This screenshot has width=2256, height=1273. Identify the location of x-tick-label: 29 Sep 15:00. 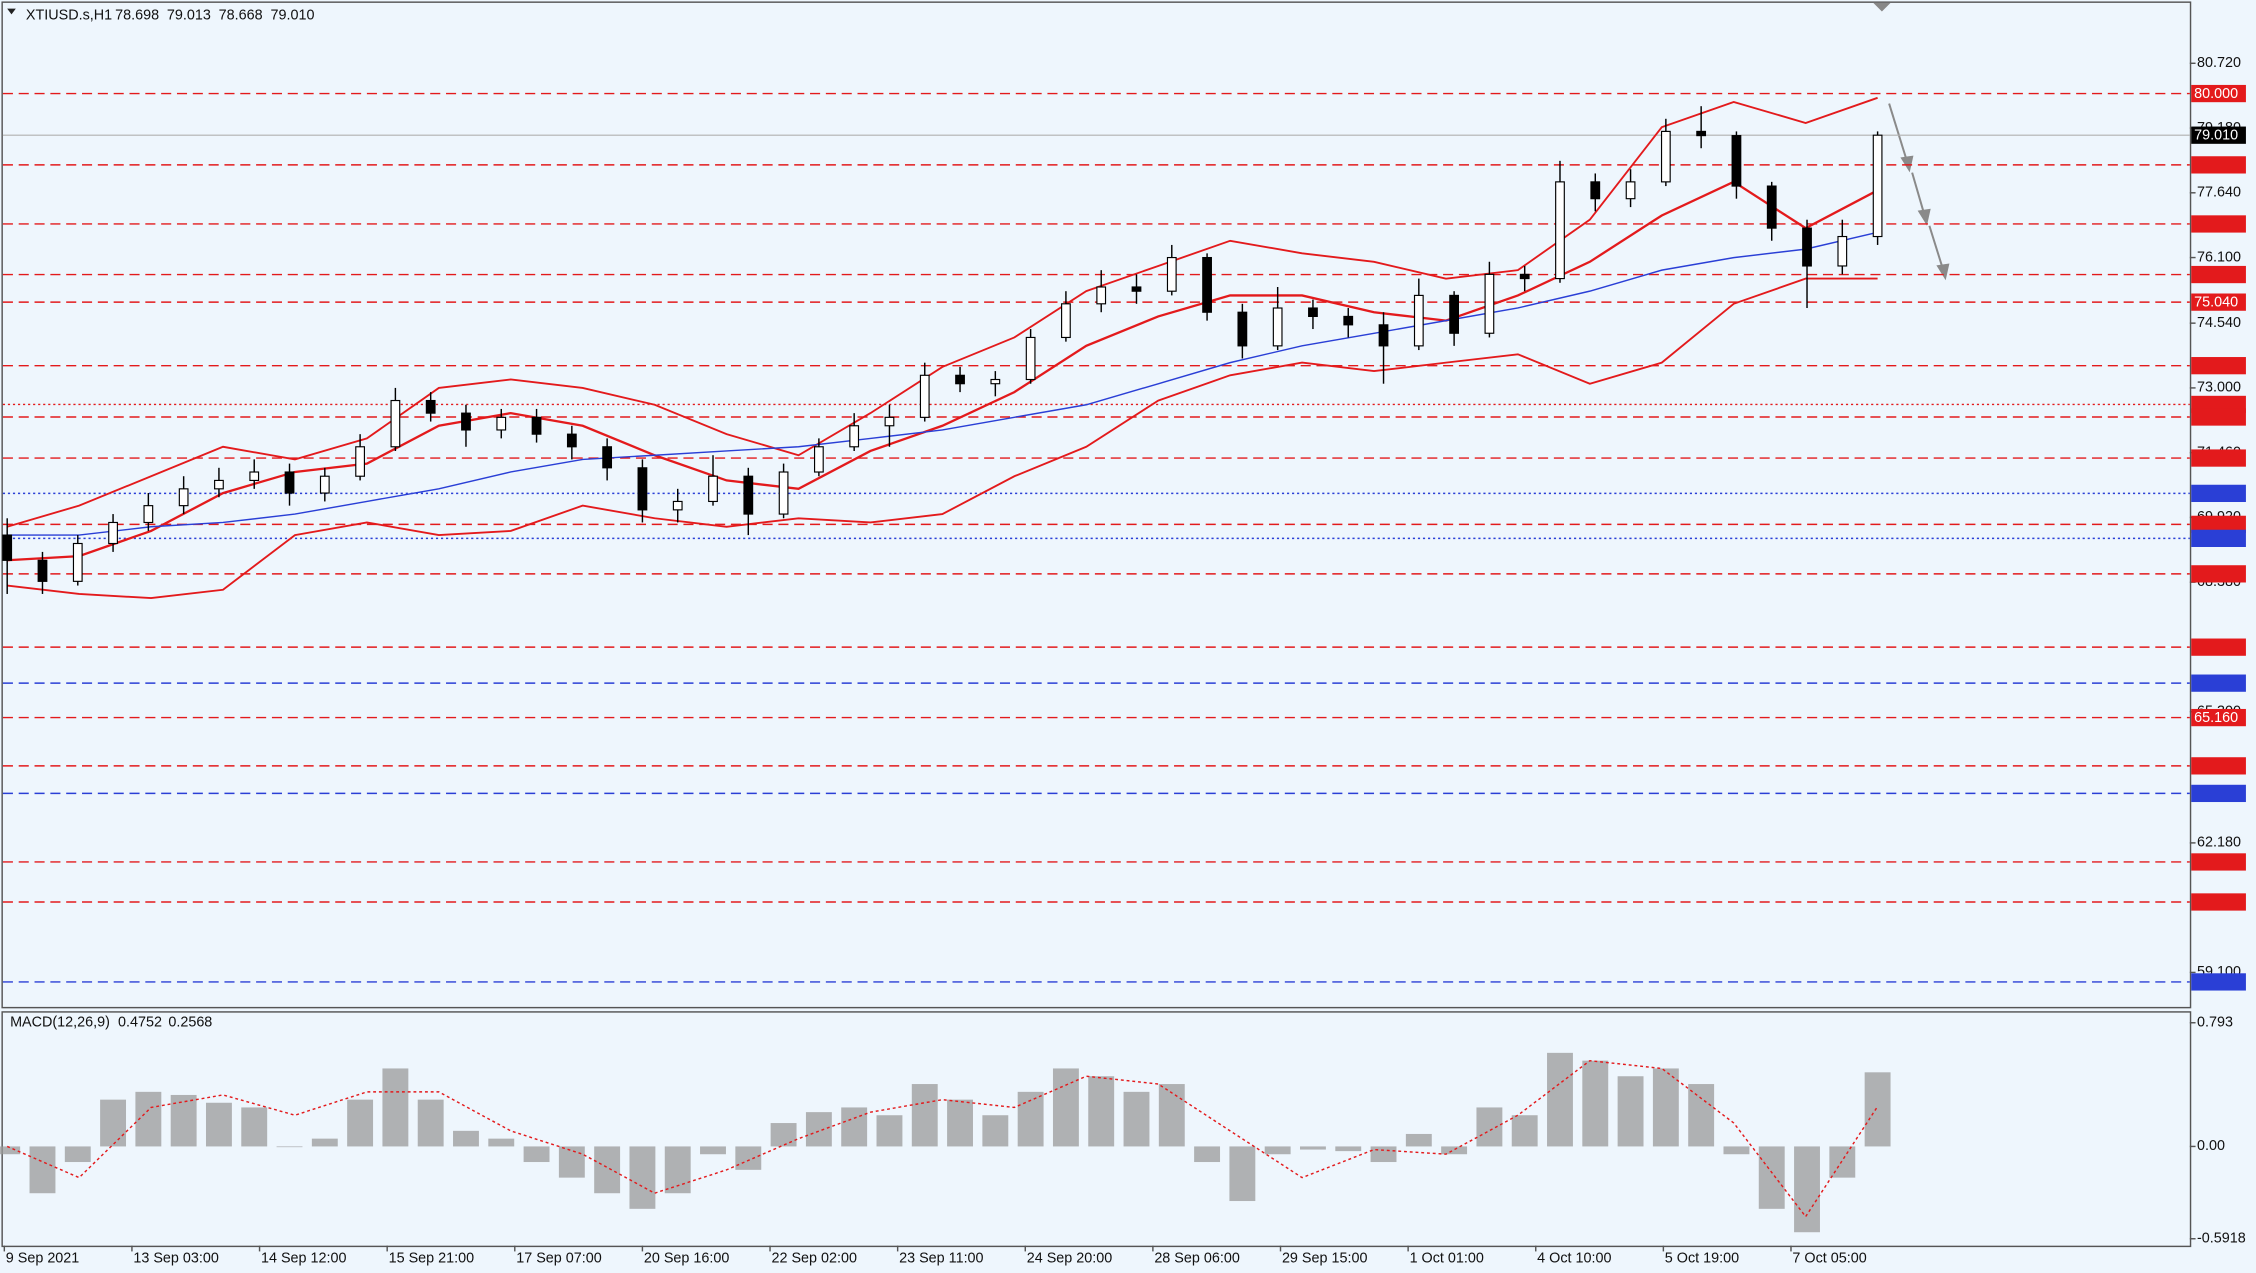
(1325, 1258).